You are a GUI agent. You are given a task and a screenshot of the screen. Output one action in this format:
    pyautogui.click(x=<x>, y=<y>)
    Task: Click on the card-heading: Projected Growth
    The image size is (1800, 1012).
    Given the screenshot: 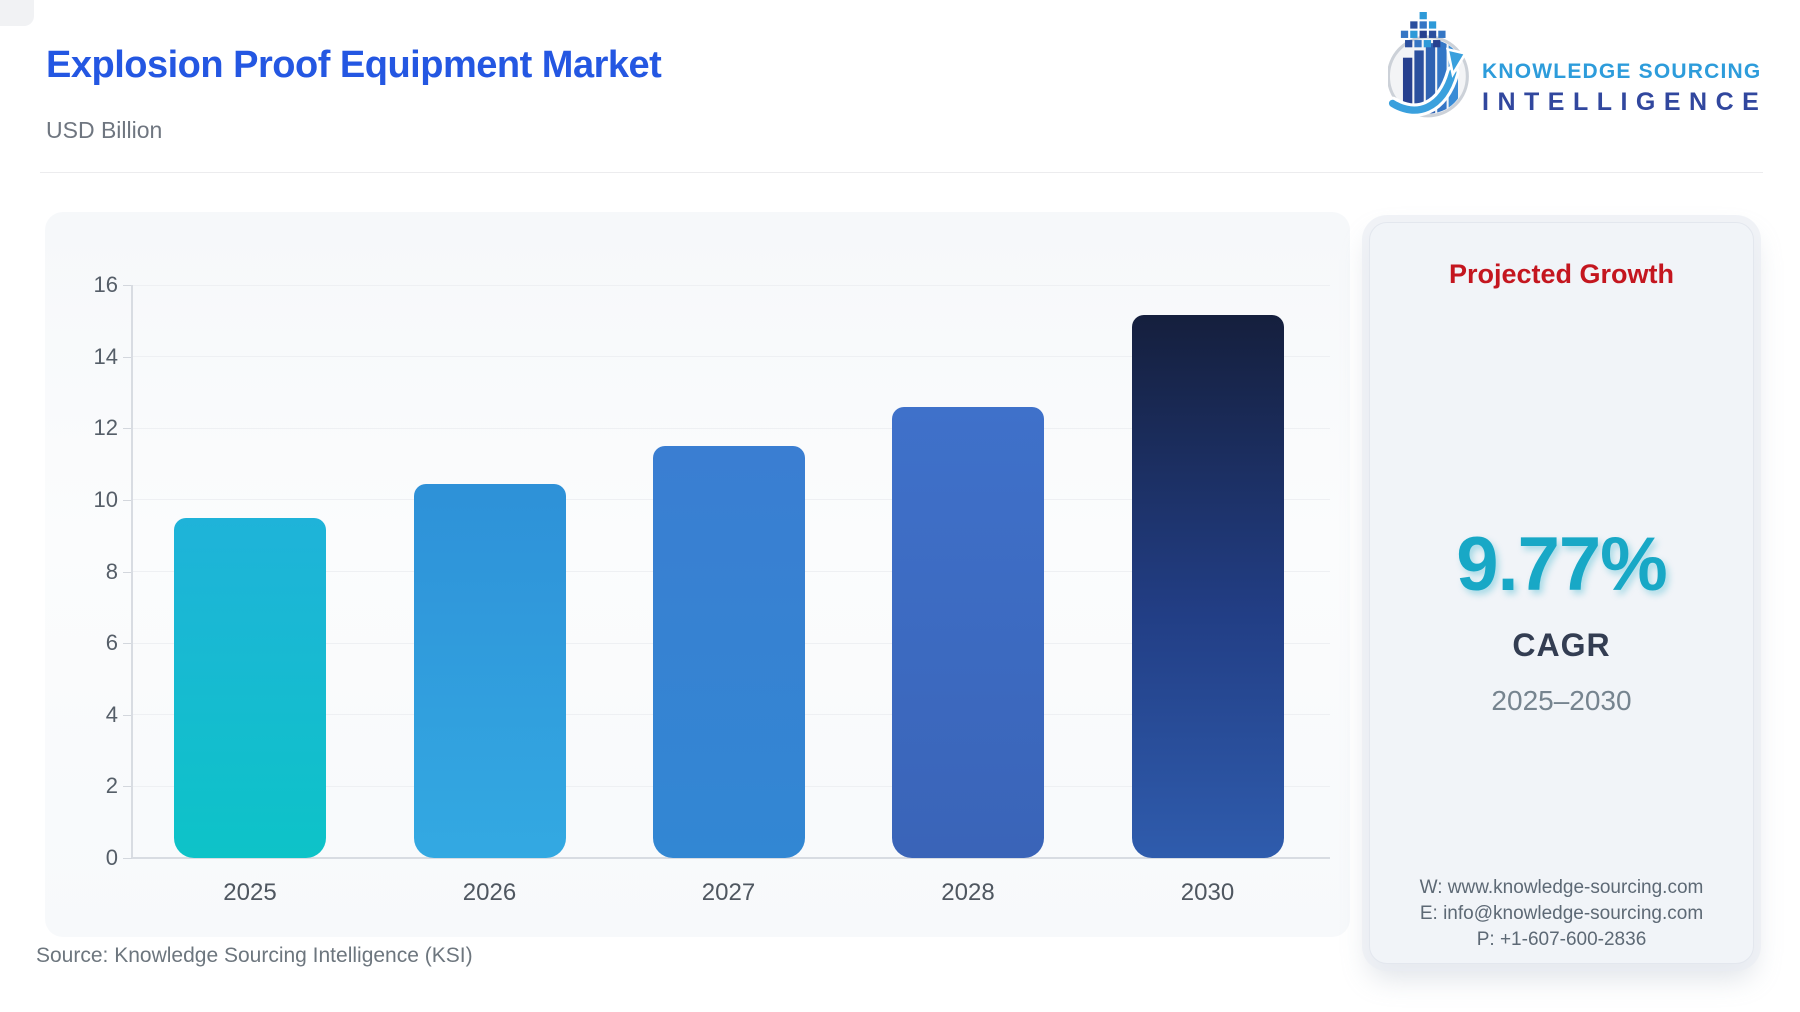 What is the action you would take?
    pyautogui.click(x=1561, y=274)
    